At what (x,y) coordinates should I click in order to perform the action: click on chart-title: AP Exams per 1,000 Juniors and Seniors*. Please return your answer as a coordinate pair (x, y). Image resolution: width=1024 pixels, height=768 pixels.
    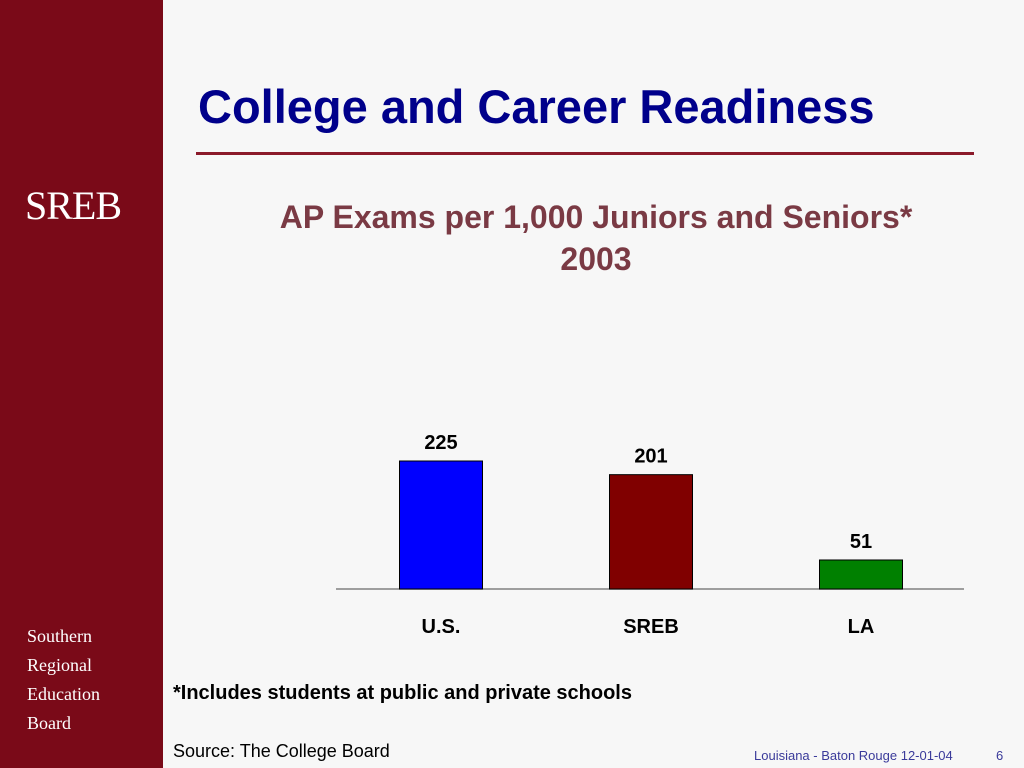
    Looking at the image, I should click on (596, 217).